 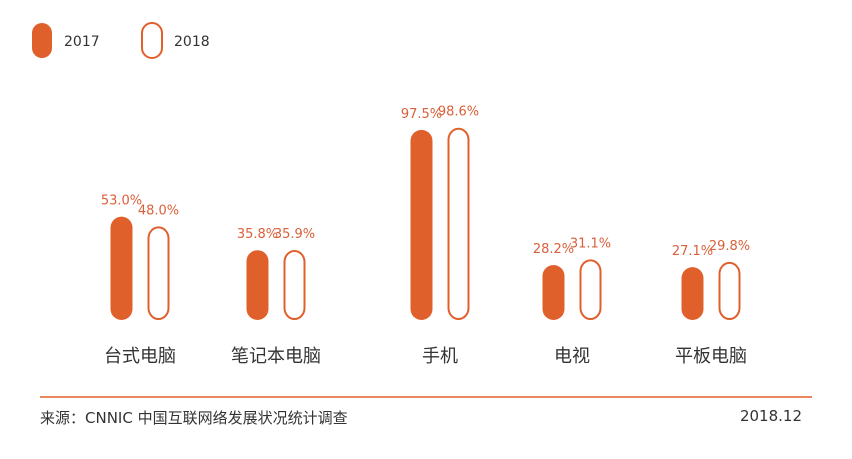 What do you see at coordinates (729, 246) in the screenshot?
I see `data-label-2018-4: 29.8%` at bounding box center [729, 246].